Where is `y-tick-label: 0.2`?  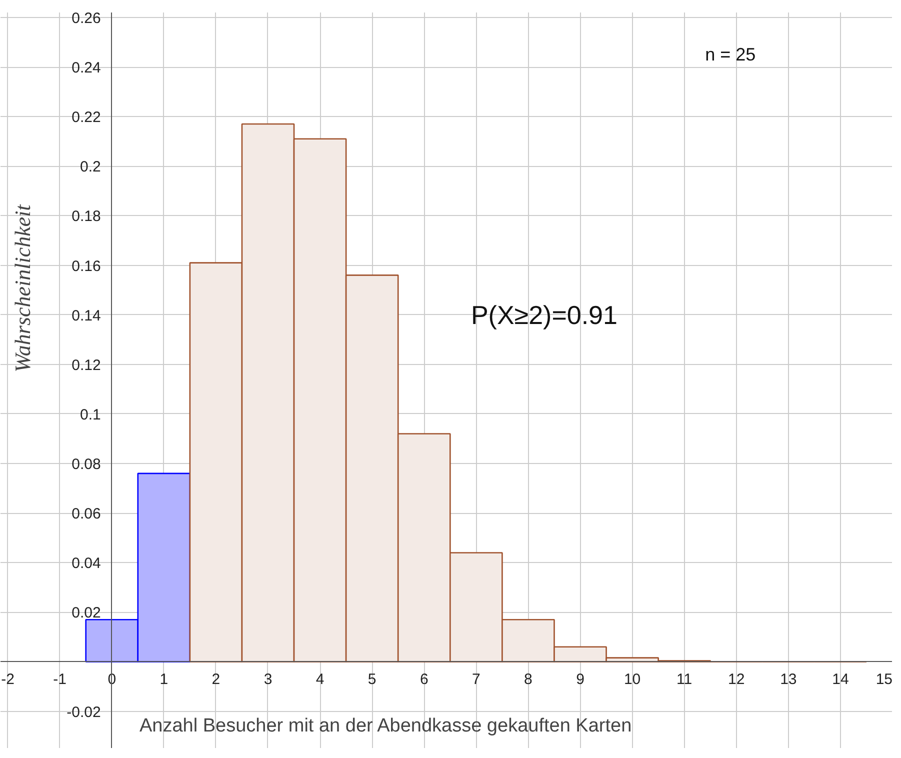
y-tick-label: 0.2 is located at coordinates (90, 167).